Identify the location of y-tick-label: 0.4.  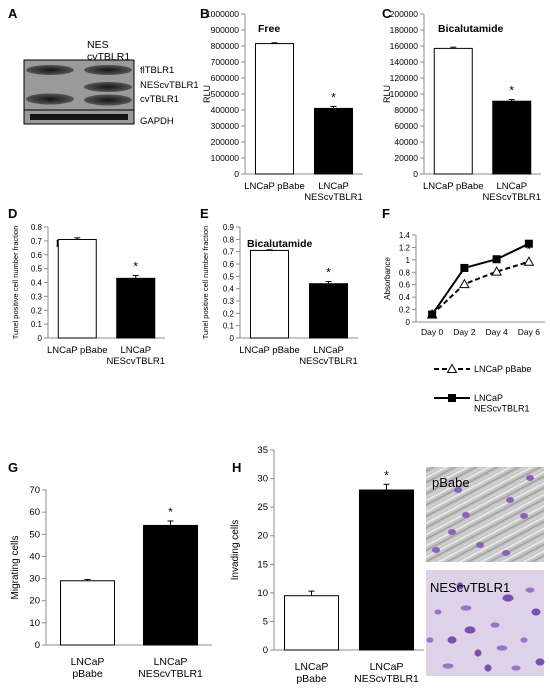
(229, 289).